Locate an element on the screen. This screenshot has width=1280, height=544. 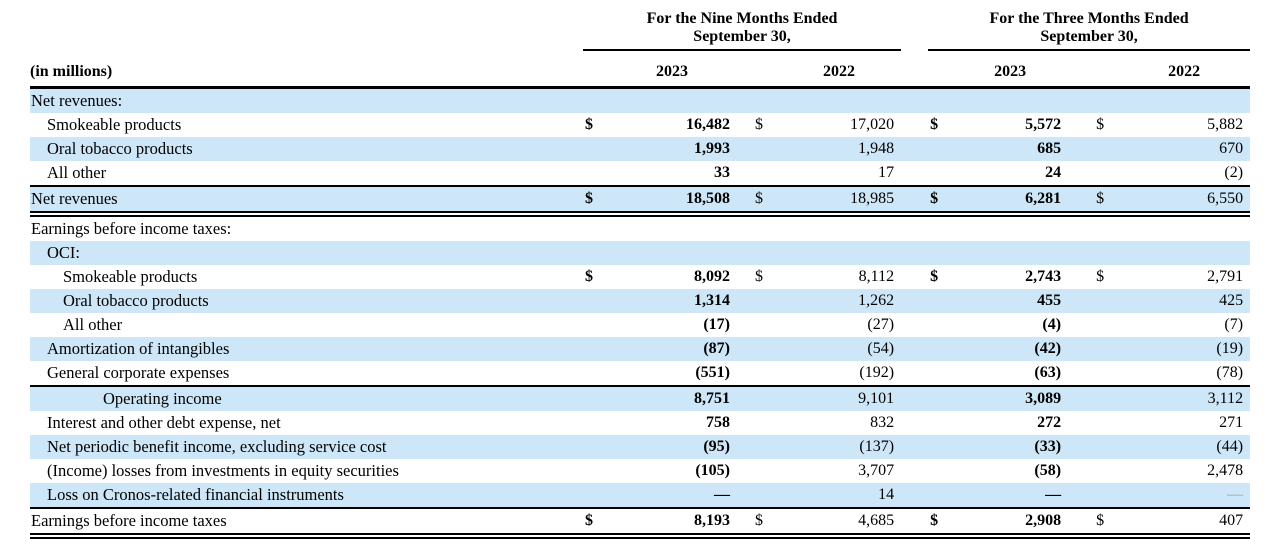
value-cell: (2) is located at coordinates (1234, 172).